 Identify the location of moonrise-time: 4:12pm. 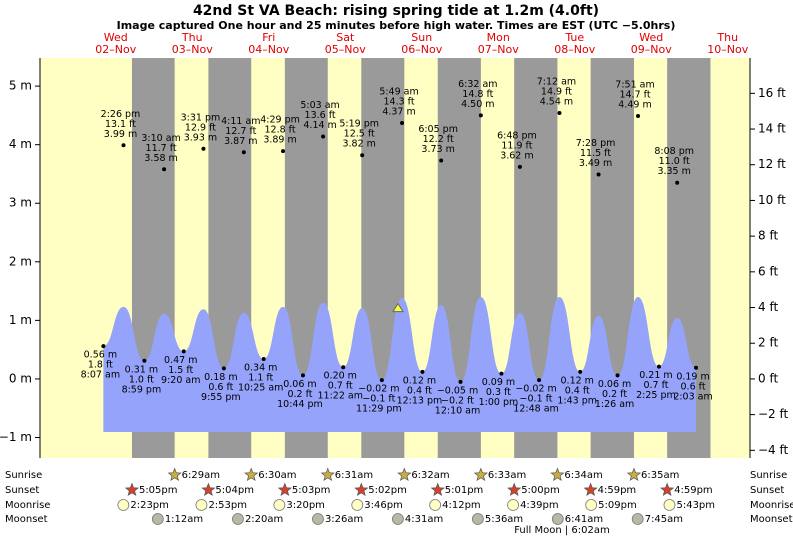
(461, 505).